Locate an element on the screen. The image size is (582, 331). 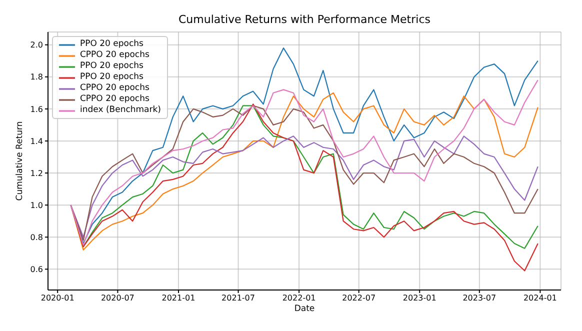
chart-title: Cumulative Returns with Performance Metrics is located at coordinates (305, 19).